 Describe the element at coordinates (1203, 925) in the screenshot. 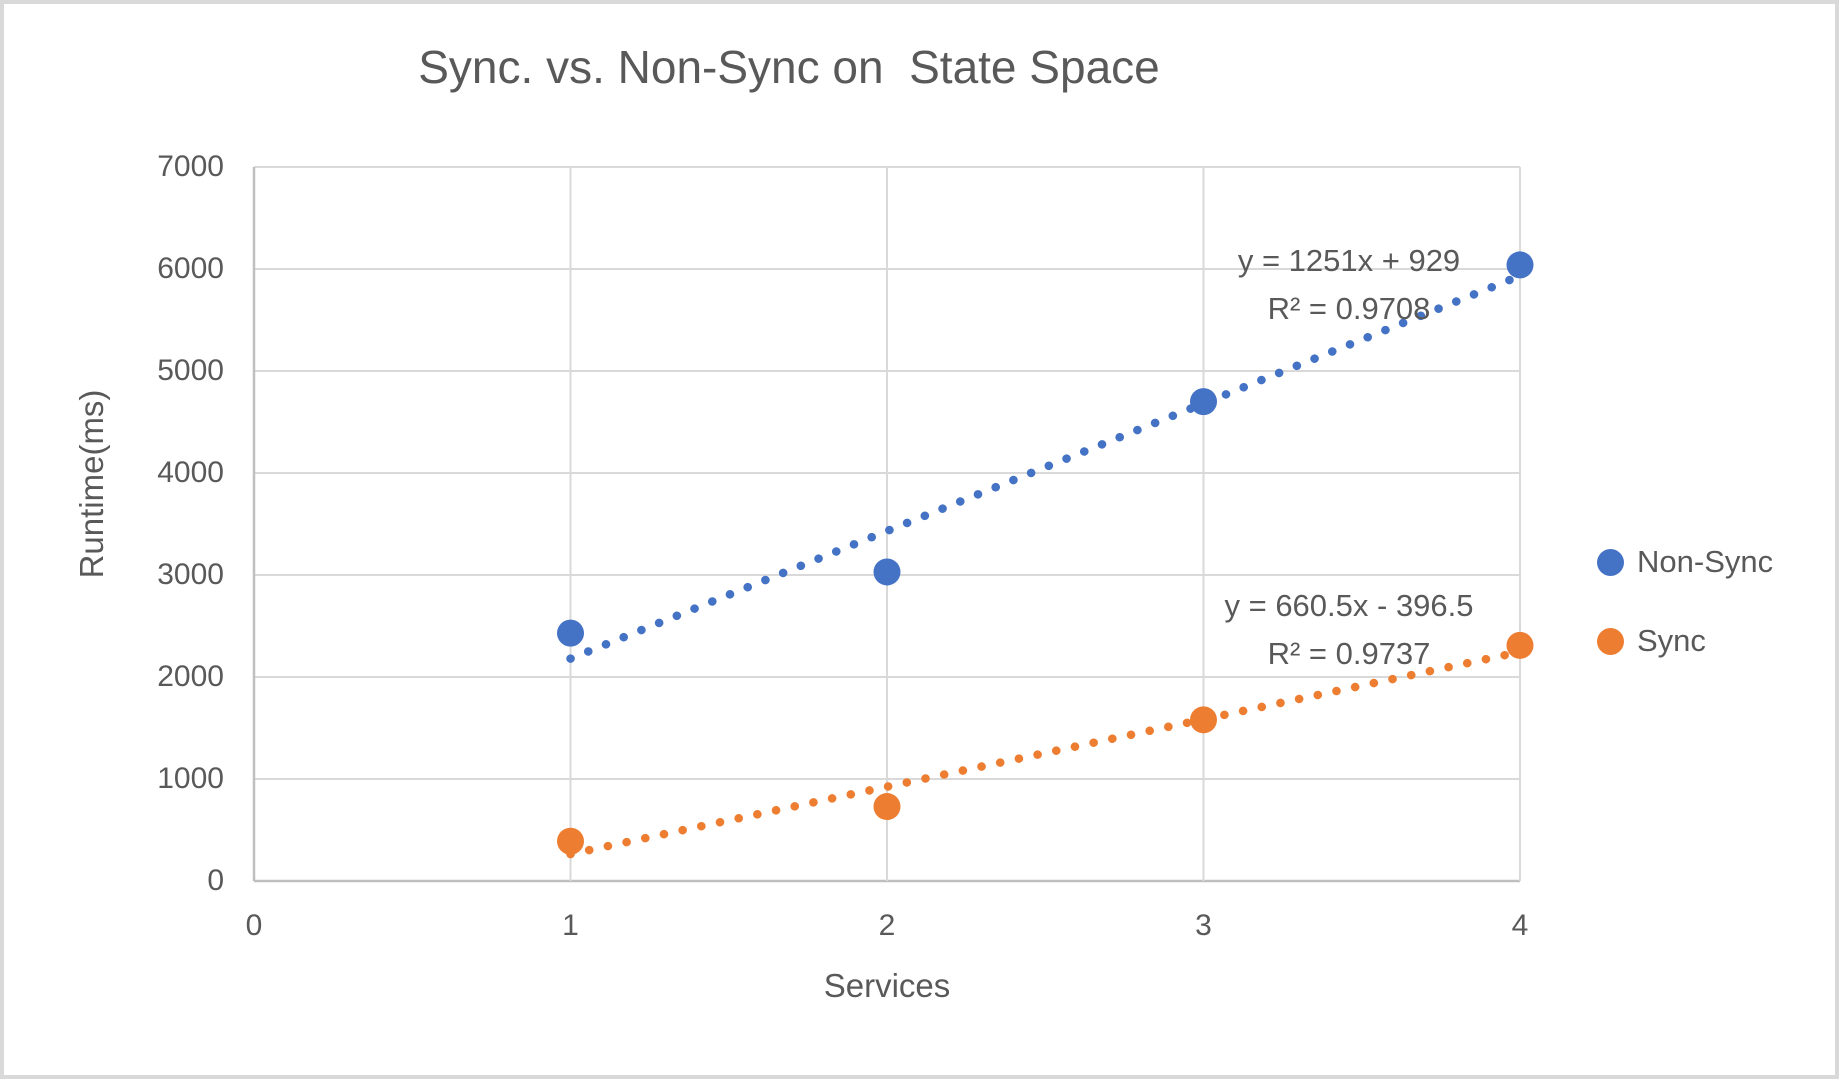

I see `x-tick-label: 3` at that location.